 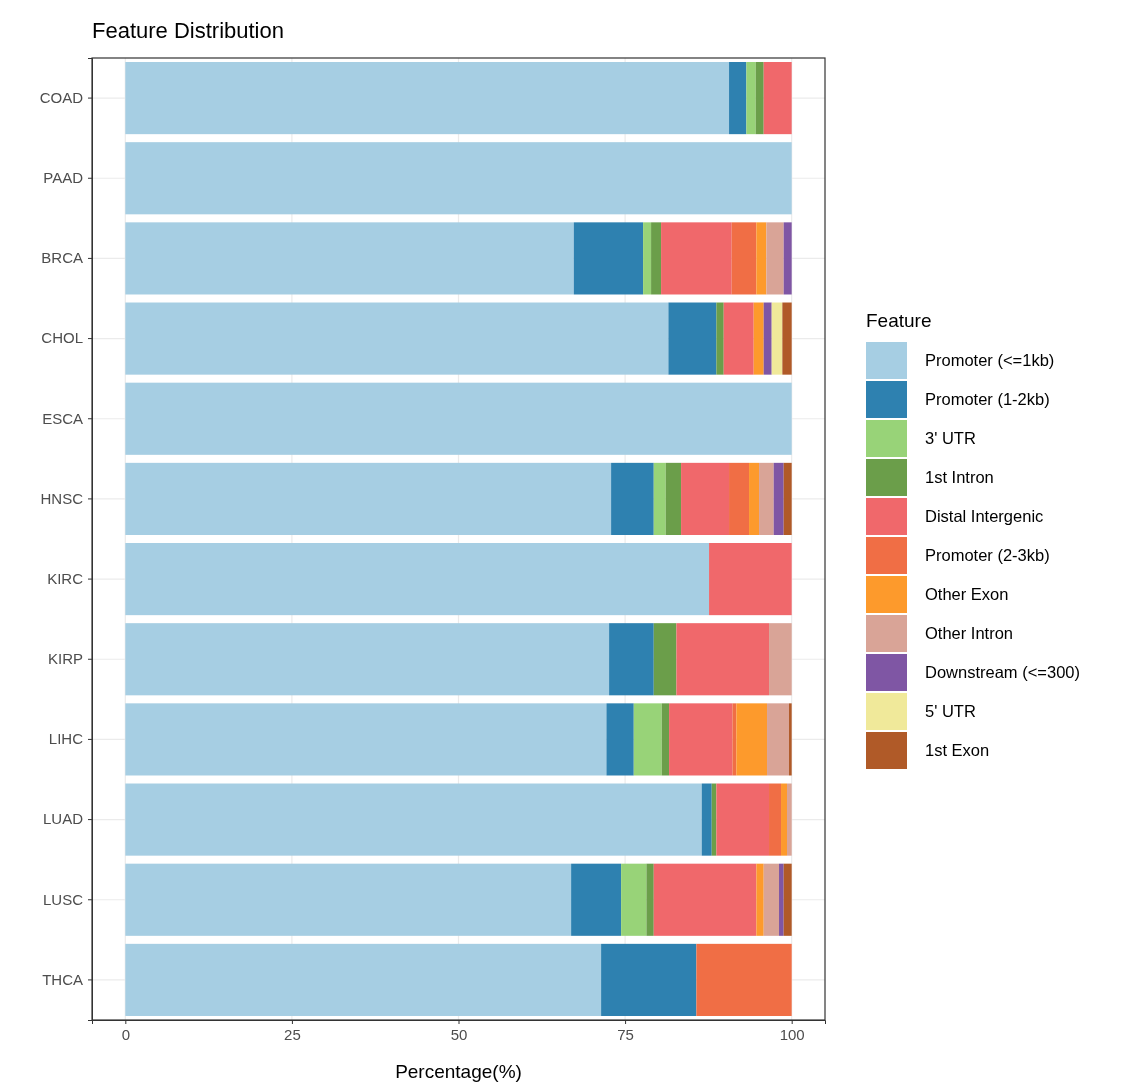 What do you see at coordinates (62, 418) in the screenshot?
I see `y-tick-label: ESCA` at bounding box center [62, 418].